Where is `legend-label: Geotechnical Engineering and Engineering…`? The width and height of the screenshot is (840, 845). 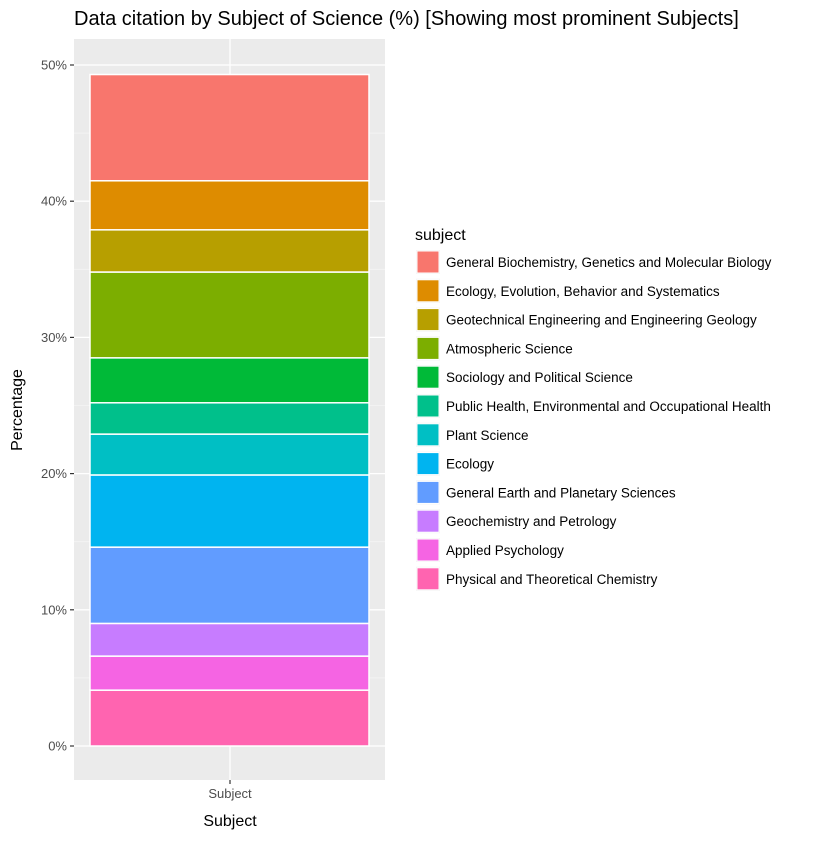 legend-label: Geotechnical Engineering and Engineering… is located at coordinates (601, 320).